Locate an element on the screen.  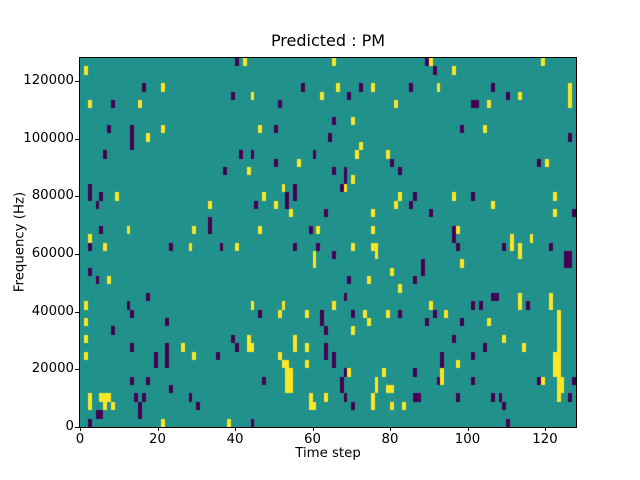
y-axis-label: Frequency (Hz) is located at coordinates (20, 242).